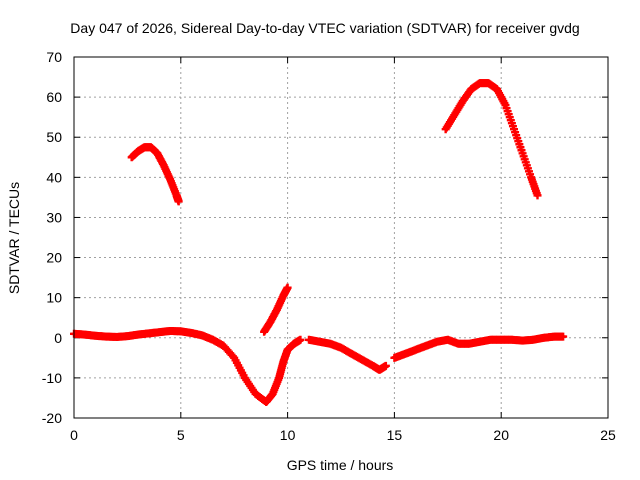 The width and height of the screenshot is (640, 480). Describe the element at coordinates (181, 435) in the screenshot. I see `x-tick-label: 5` at that location.